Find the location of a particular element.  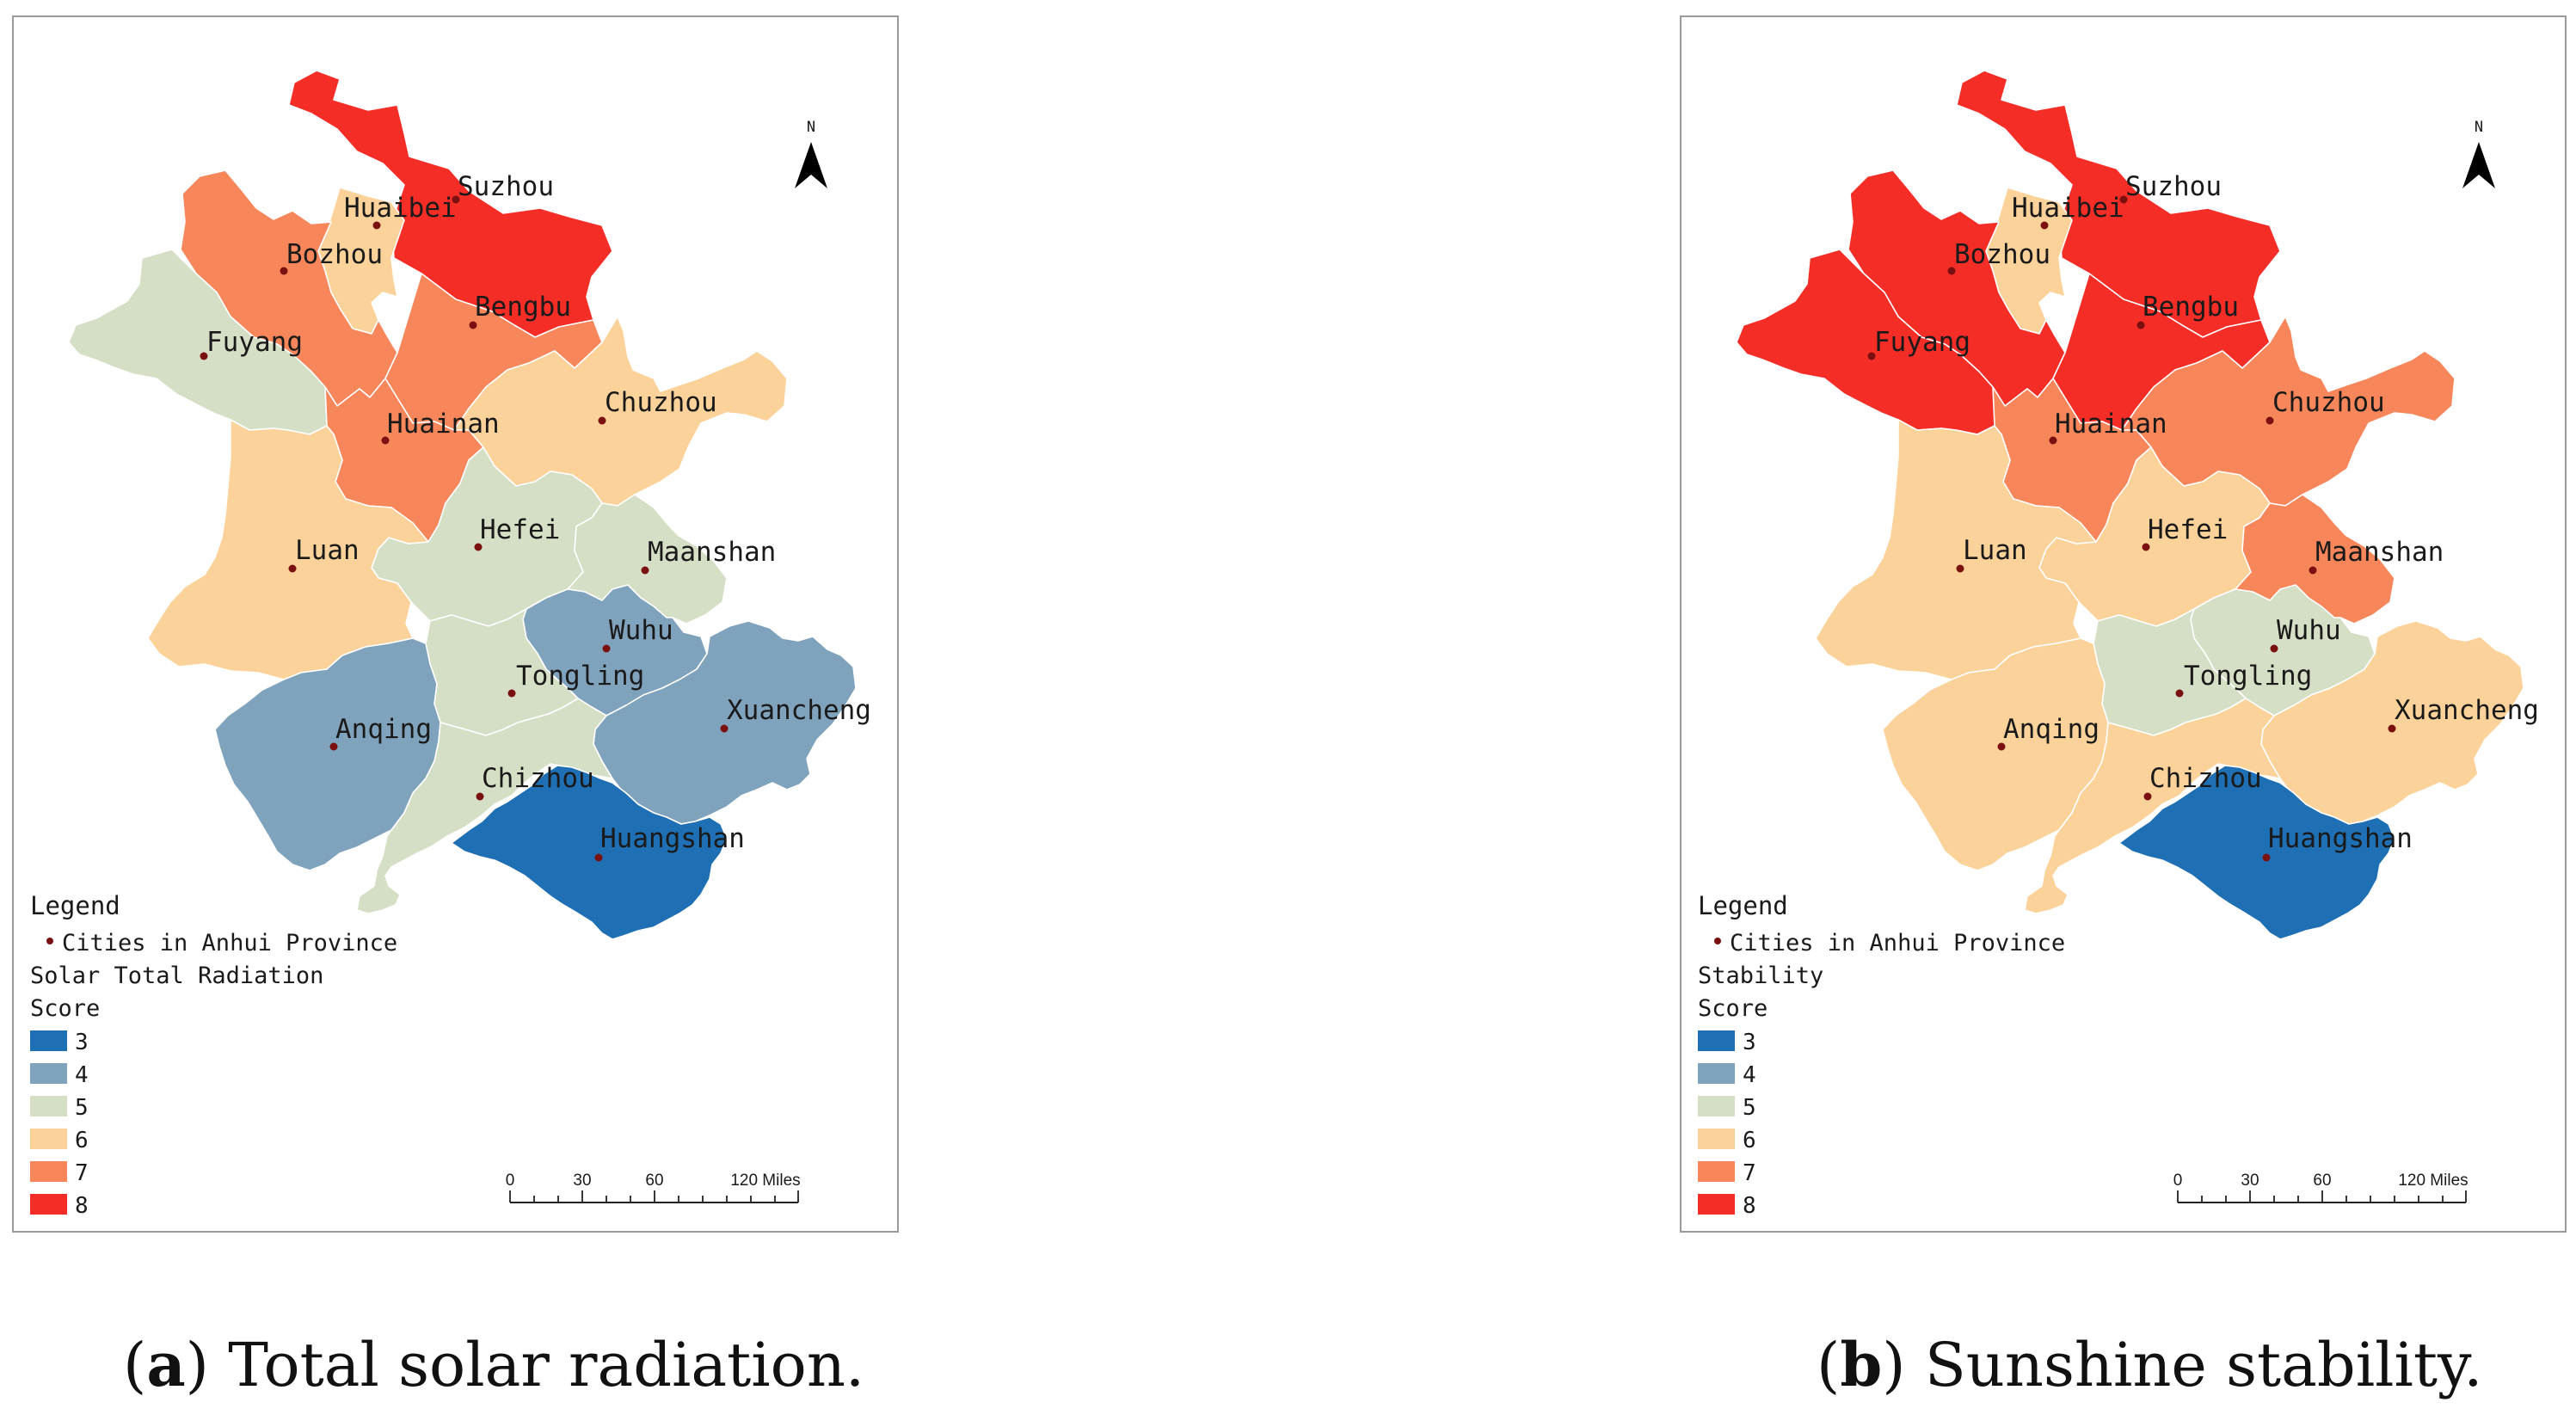

city-dot-chuzhou is located at coordinates (602, 420).